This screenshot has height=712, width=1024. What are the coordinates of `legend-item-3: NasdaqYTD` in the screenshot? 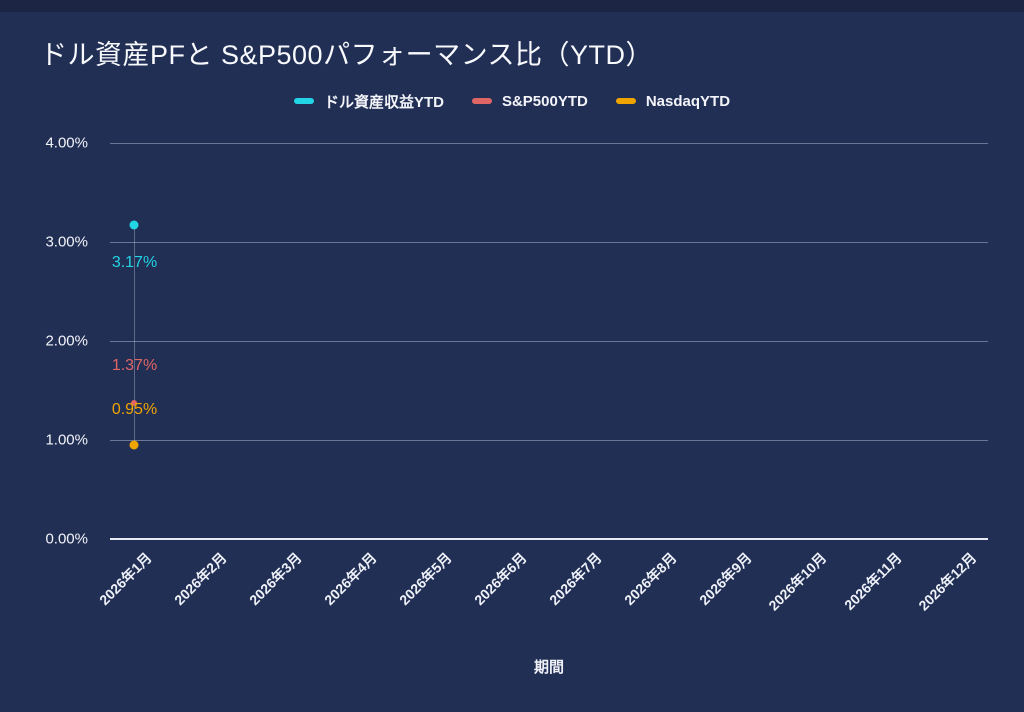 It's located at (673, 101).